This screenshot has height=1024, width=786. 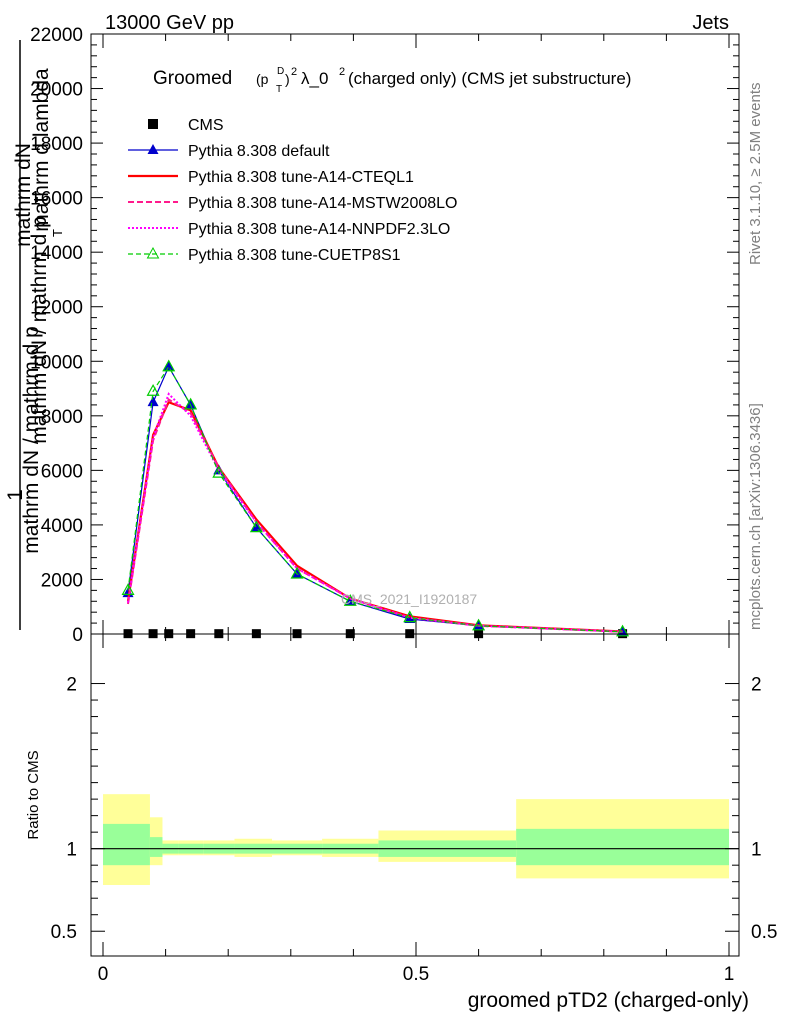 What do you see at coordinates (77, 635) in the screenshot?
I see `main-ytick-label: 0` at bounding box center [77, 635].